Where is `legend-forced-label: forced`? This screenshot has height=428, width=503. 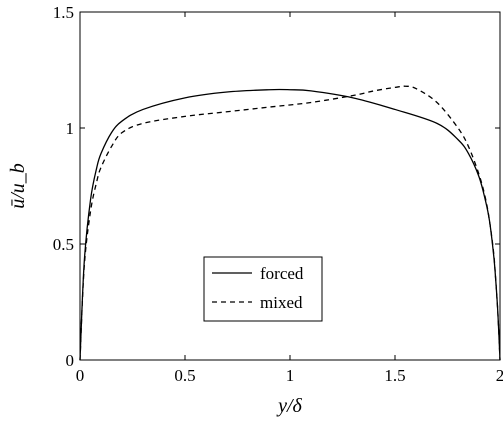
legend-forced-label: forced is located at coordinates (282, 273).